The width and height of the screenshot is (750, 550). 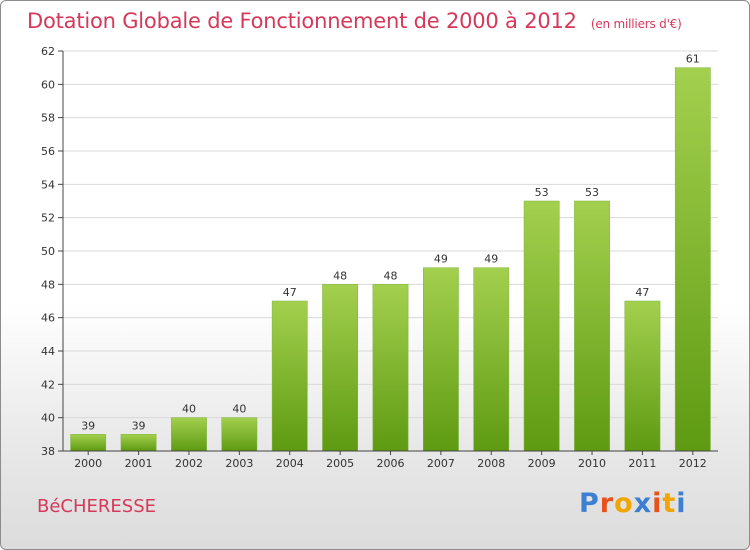 I want to click on proxiti-logo: Proxiti, so click(x=633, y=503).